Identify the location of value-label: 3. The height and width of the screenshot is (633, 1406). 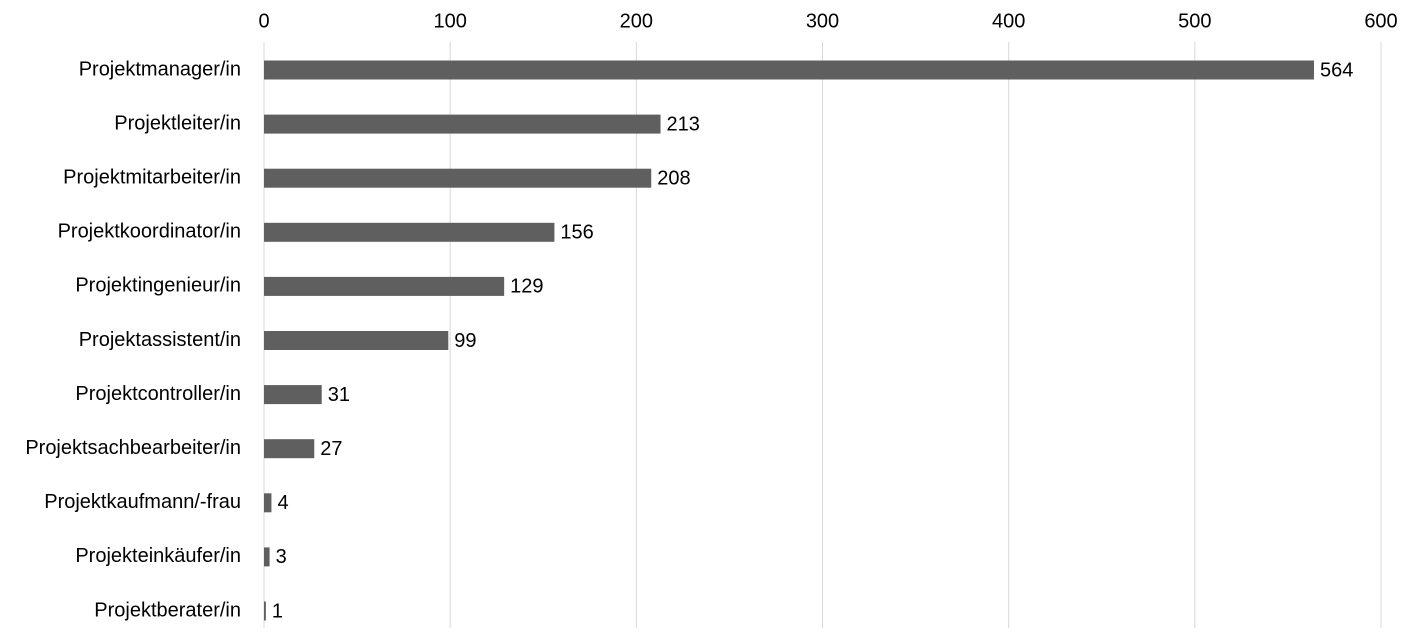
(281, 557).